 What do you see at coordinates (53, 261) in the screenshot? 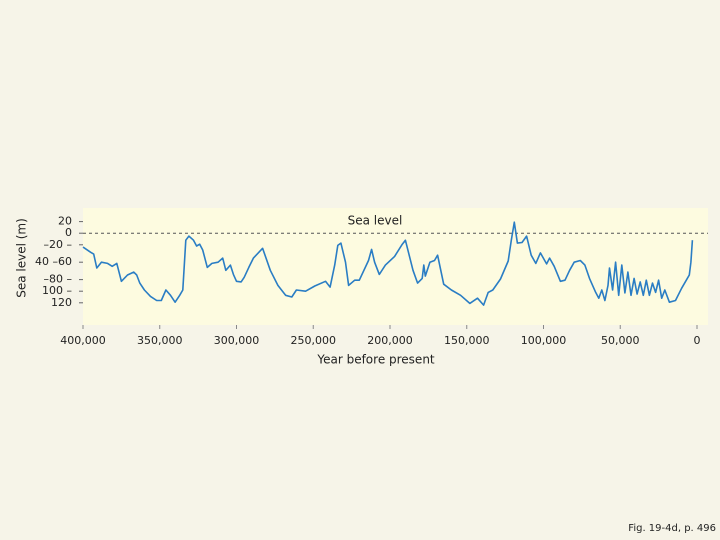
I see `y-tick-label: 40 –60` at bounding box center [53, 261].